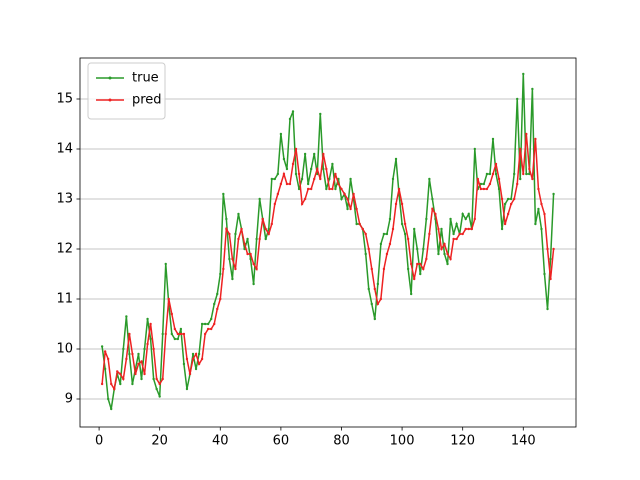  Describe the element at coordinates (126, 91) in the screenshot. I see `legend-box` at that location.